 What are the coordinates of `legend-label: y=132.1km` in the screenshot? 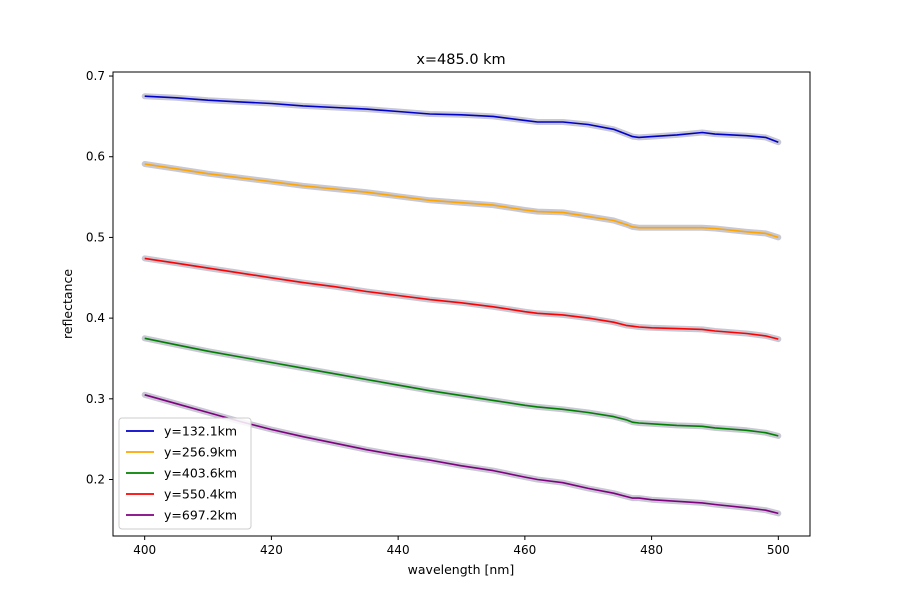 It's located at (200, 431).